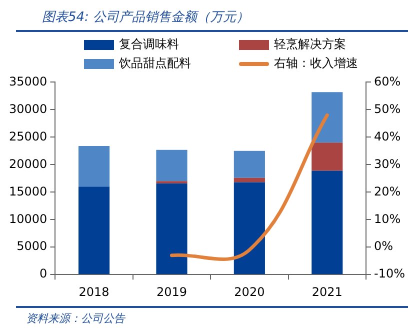 The height and width of the screenshot is (334, 414). Describe the element at coordinates (94, 291) in the screenshot. I see `x-tick-label: 2018` at that location.